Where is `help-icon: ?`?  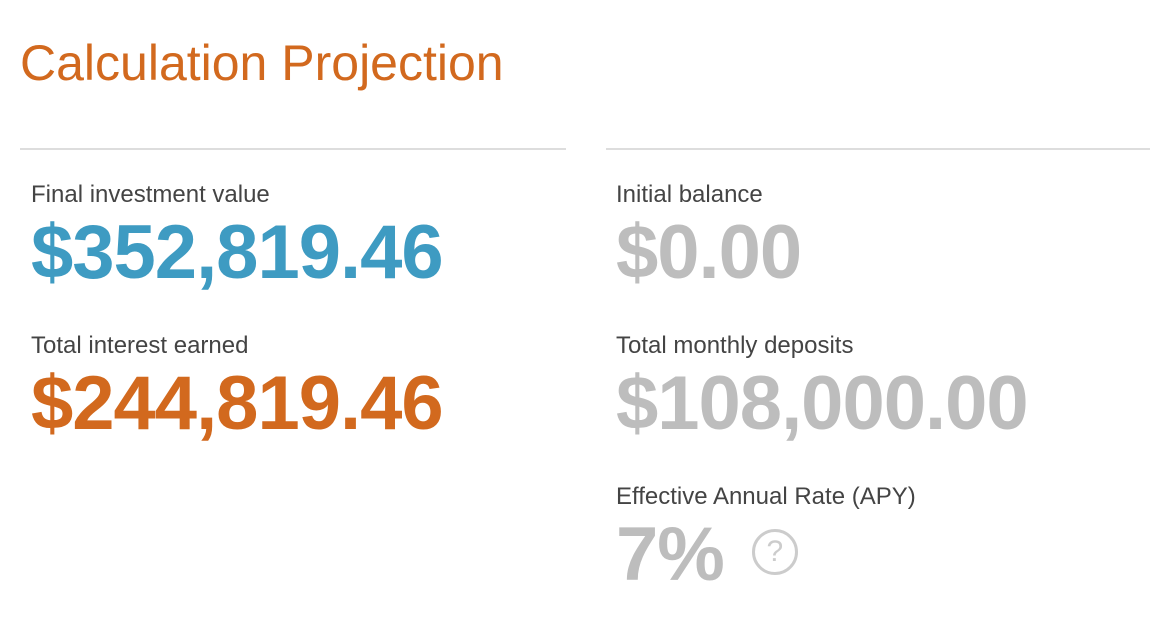 help-icon: ? is located at coordinates (774, 551).